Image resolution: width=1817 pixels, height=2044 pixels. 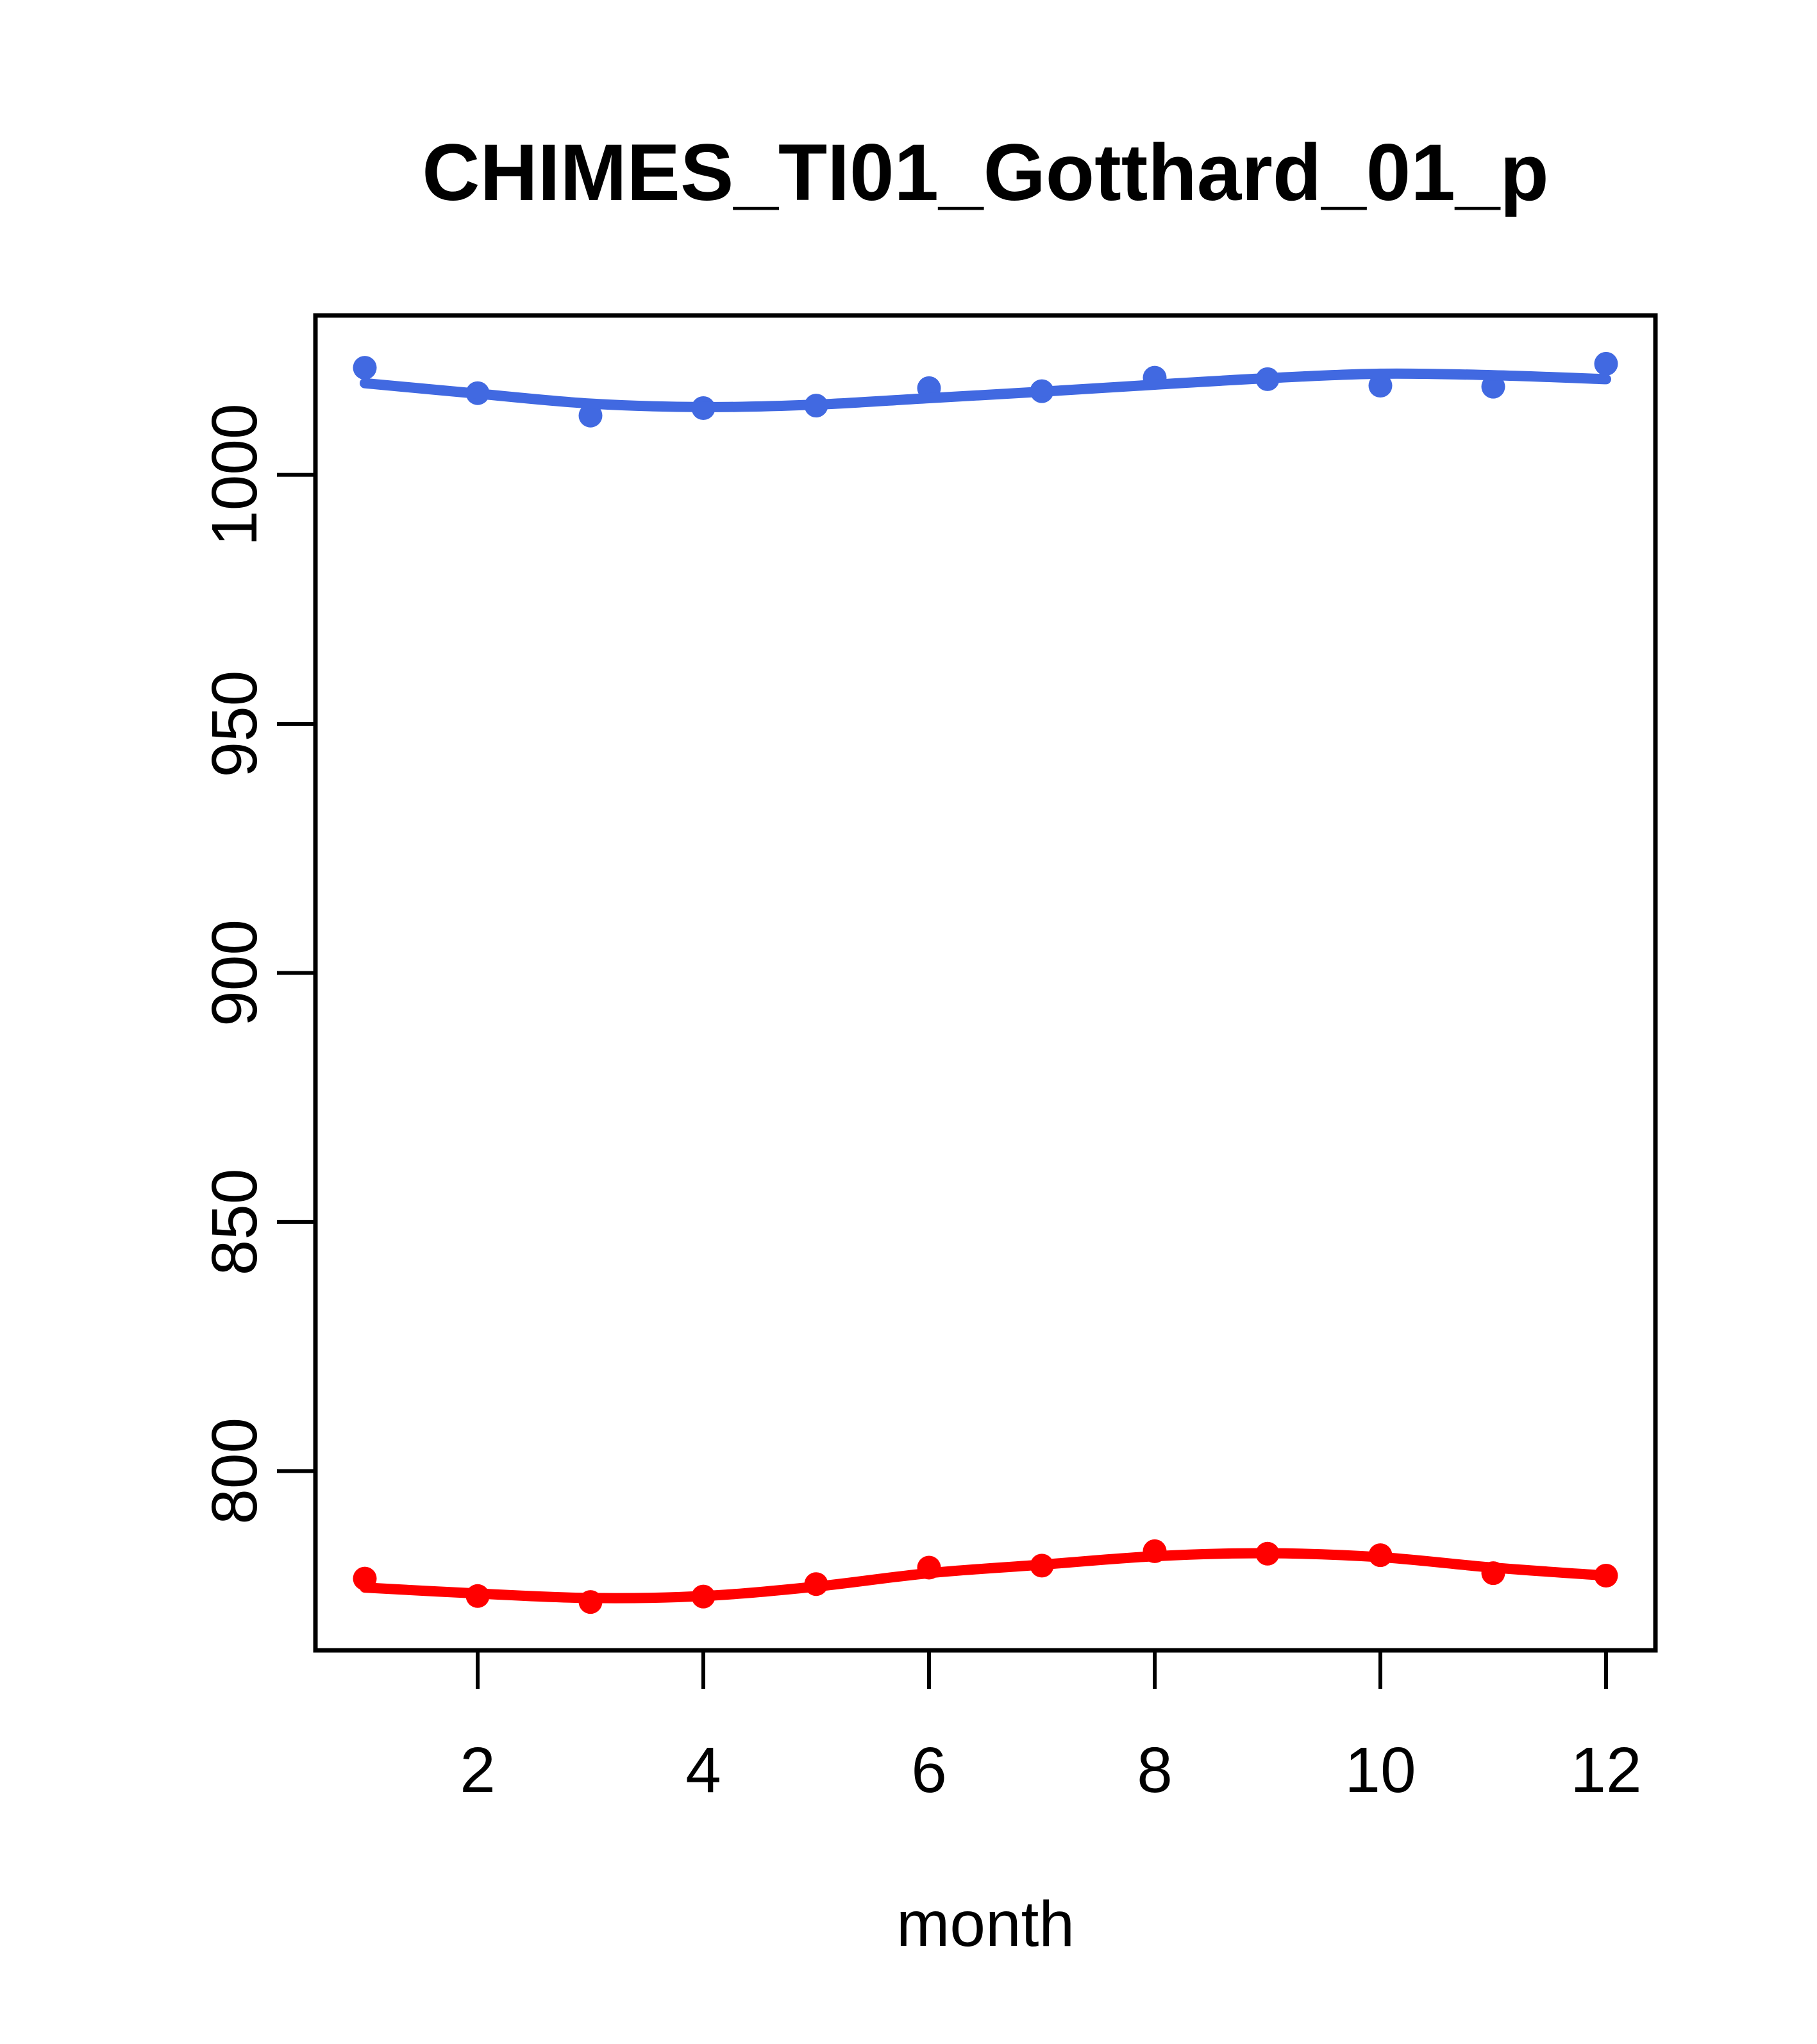 What do you see at coordinates (985, 172) in the screenshot?
I see `chart-title: CHIMES_TI01_Gotthard_01_p` at bounding box center [985, 172].